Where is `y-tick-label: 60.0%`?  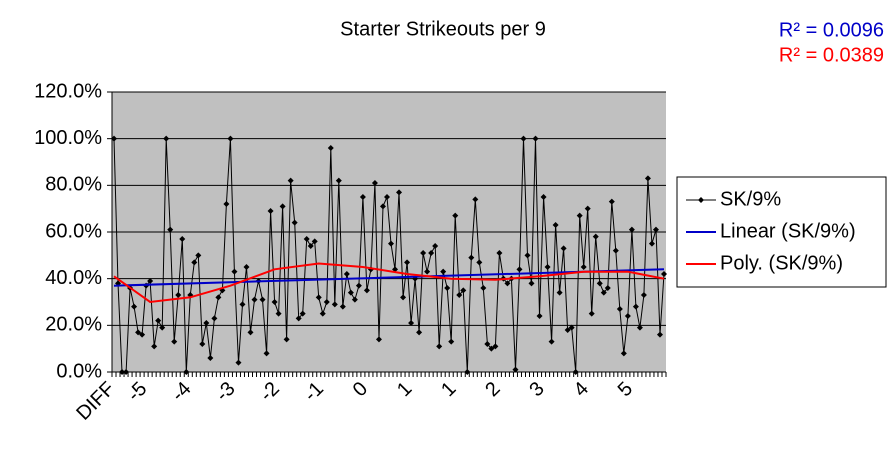
y-tick-label: 60.0% is located at coordinates (73, 231).